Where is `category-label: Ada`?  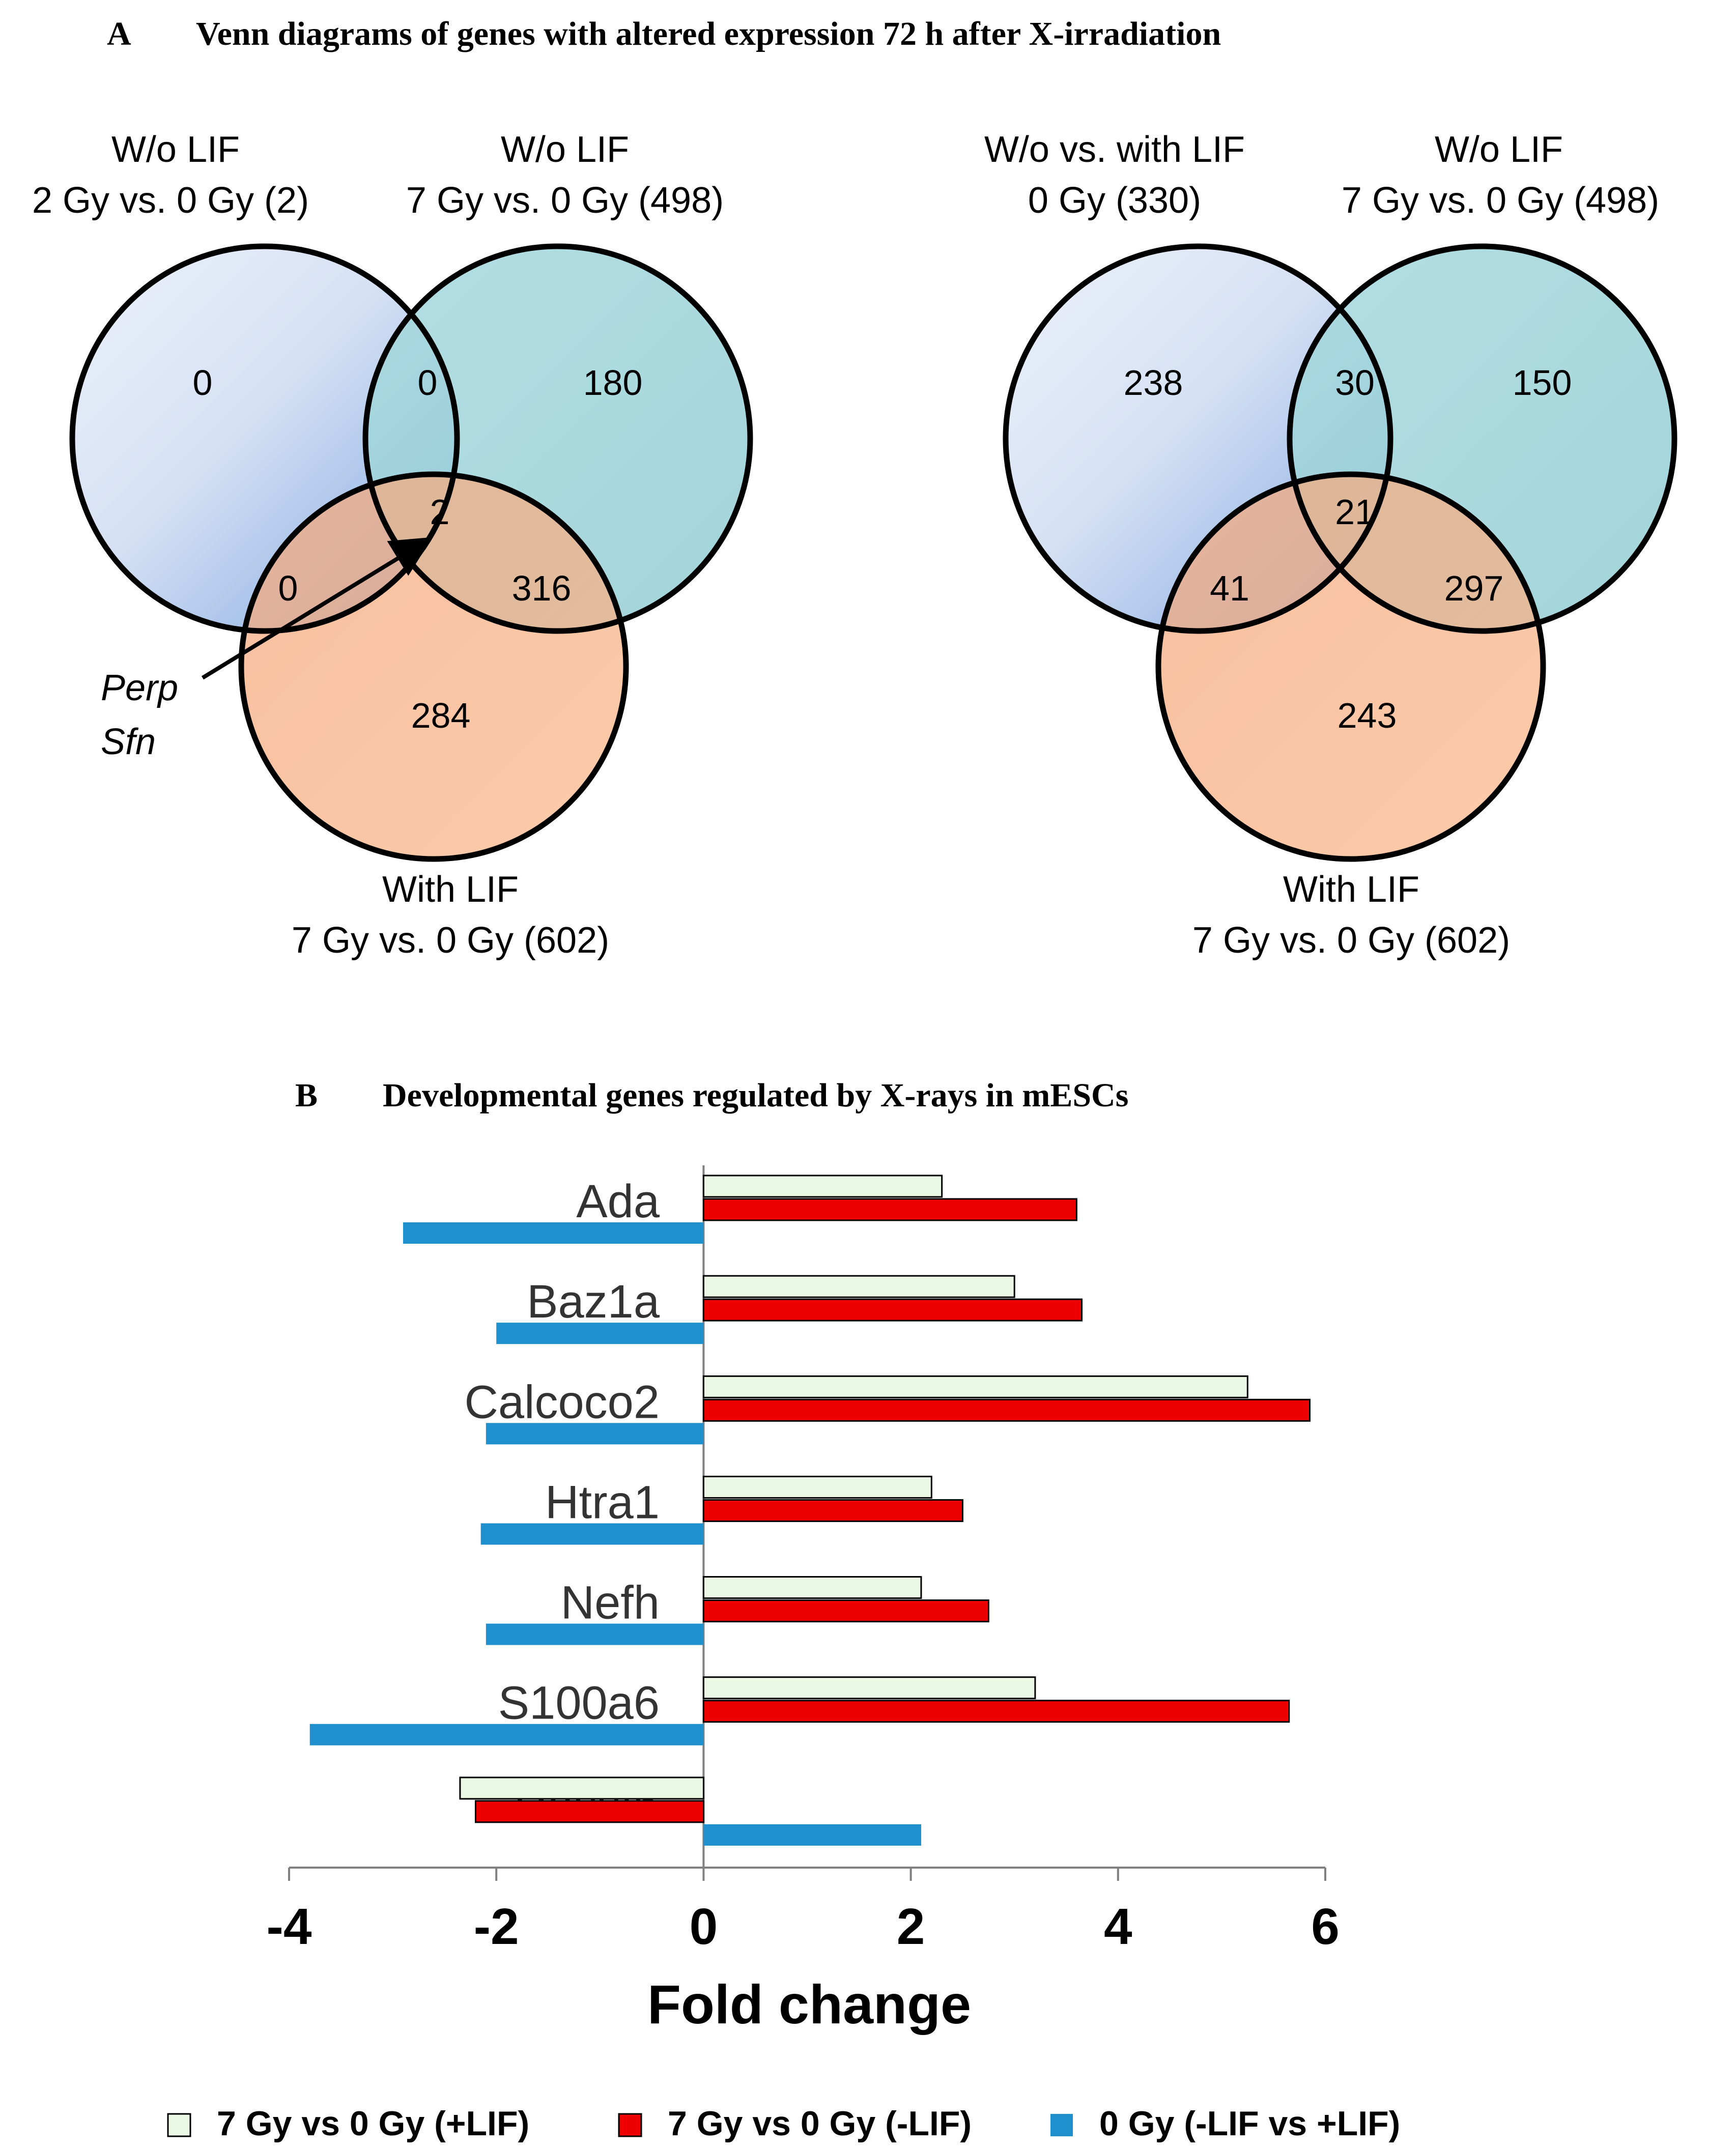 category-label: Ada is located at coordinates (618, 1201).